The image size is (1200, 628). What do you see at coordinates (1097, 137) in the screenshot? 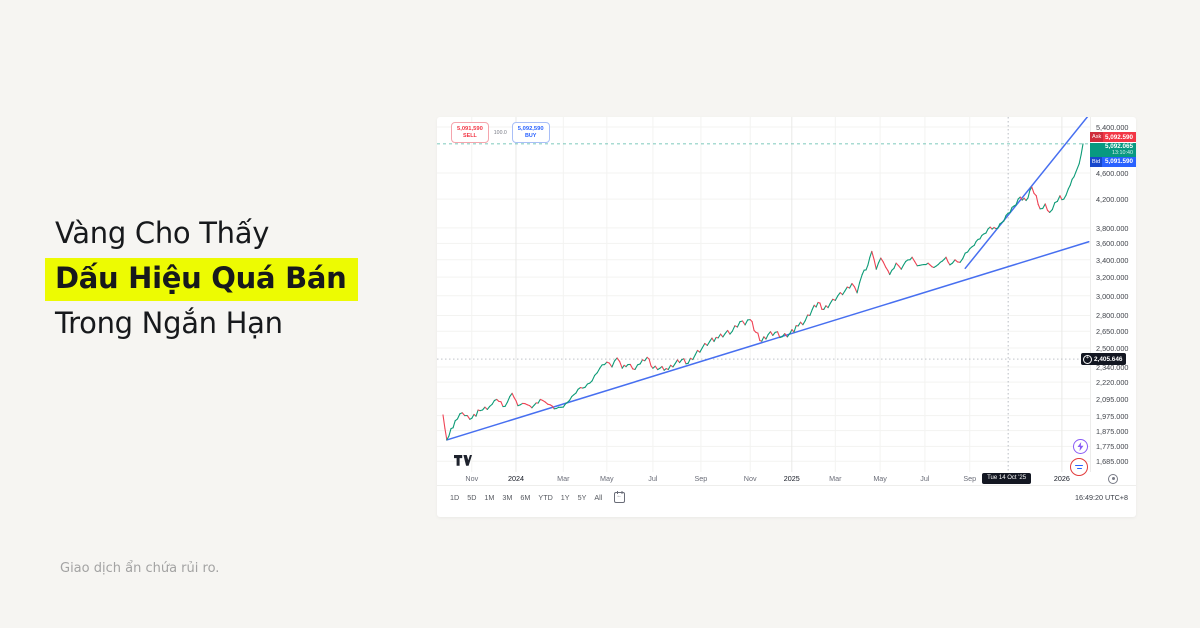
I see `ask-tag: Ask` at bounding box center [1097, 137].